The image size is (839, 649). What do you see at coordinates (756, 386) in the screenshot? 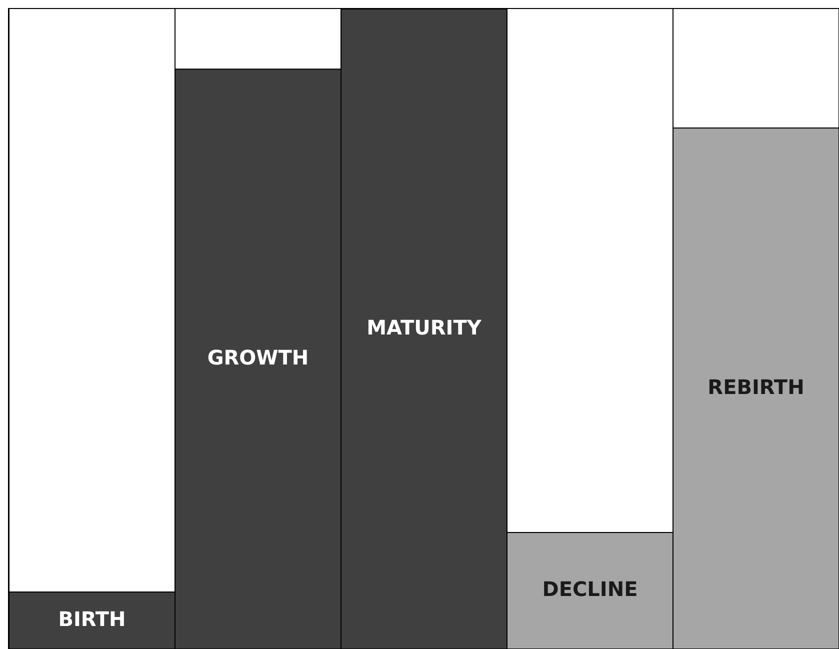
I see `x-tick-label: REBIRTH` at bounding box center [756, 386].